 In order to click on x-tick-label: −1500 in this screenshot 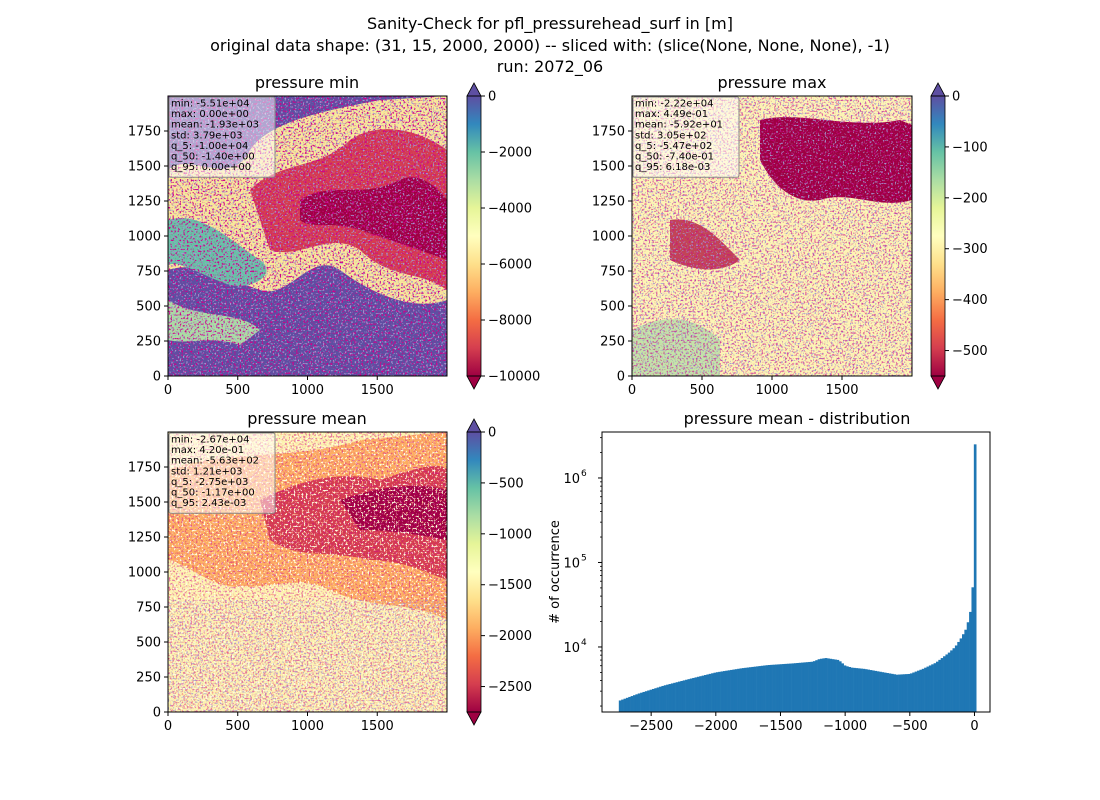, I will do `click(780, 726)`.